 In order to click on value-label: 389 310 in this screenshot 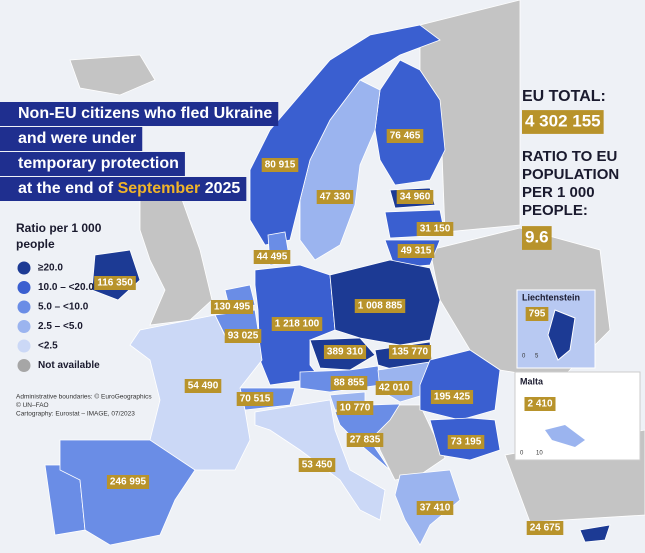, I will do `click(345, 352)`.